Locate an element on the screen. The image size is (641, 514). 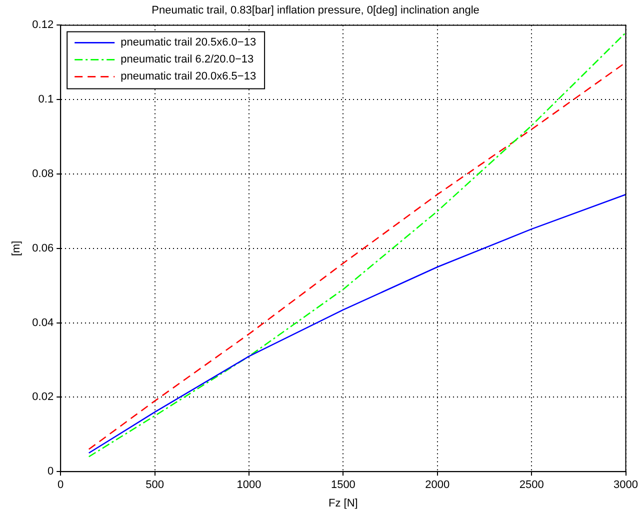
y-tick-label: 0.06 is located at coordinates (43, 248).